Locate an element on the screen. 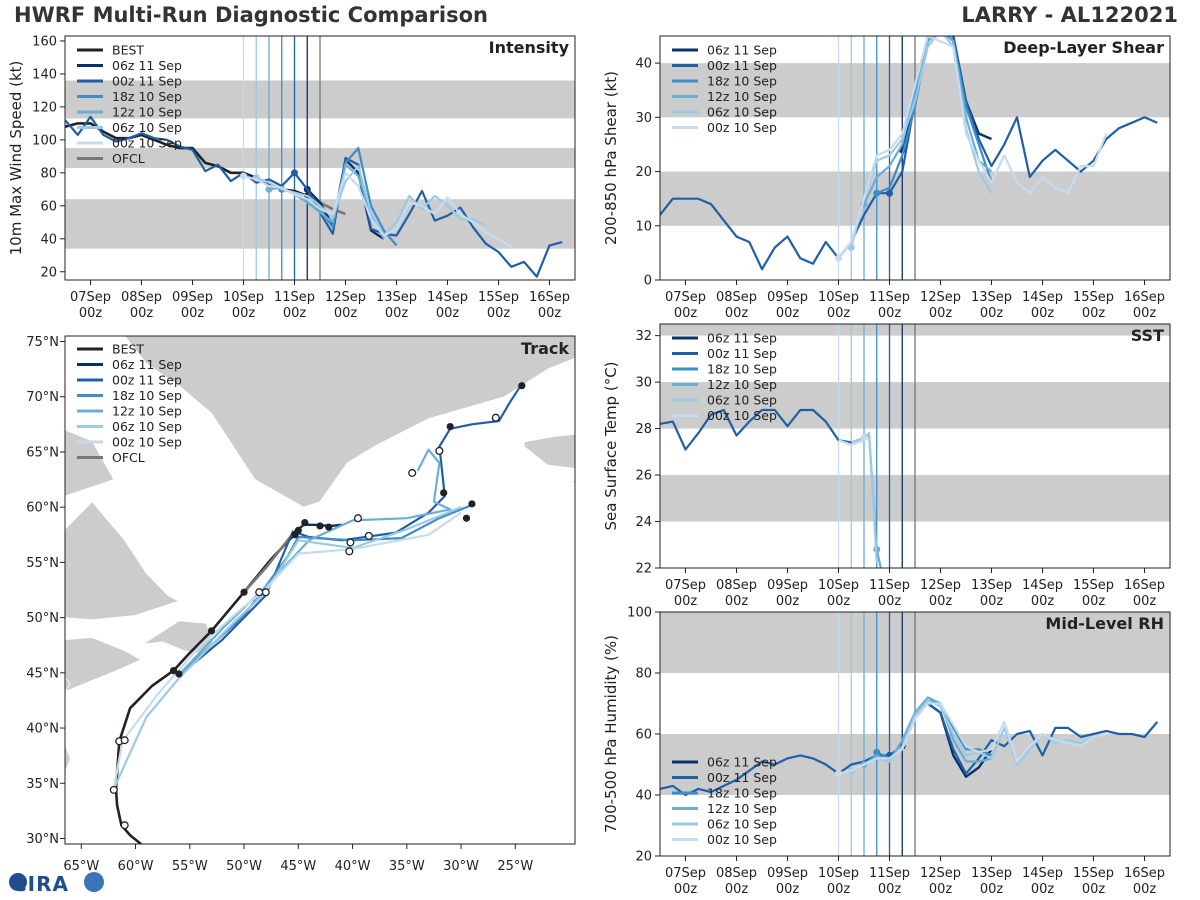 The height and width of the screenshot is (900, 1200). y-tick-label: 60 is located at coordinates (643, 735).